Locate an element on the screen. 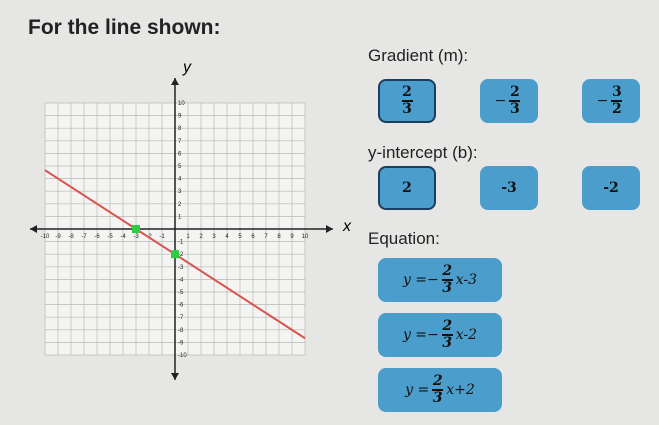 The height and width of the screenshot is (425, 659). y-tick-label: 2 is located at coordinates (180, 205).